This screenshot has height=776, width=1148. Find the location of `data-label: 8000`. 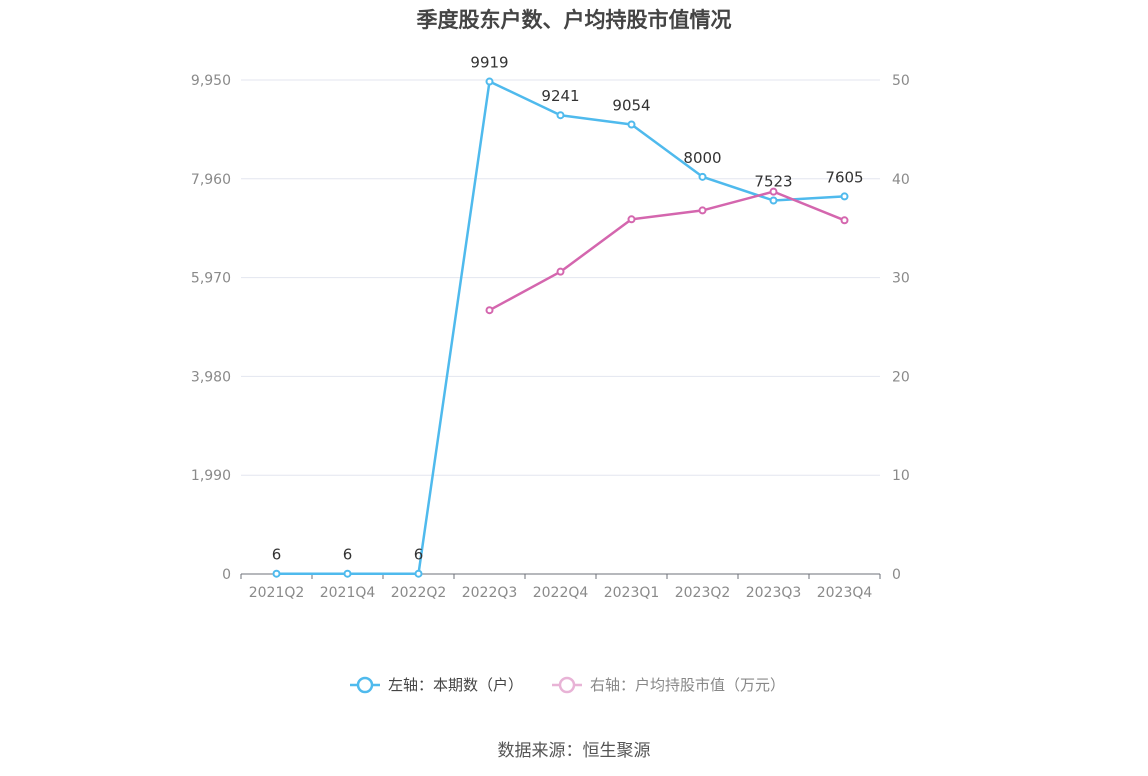

data-label: 8000 is located at coordinates (702, 158).